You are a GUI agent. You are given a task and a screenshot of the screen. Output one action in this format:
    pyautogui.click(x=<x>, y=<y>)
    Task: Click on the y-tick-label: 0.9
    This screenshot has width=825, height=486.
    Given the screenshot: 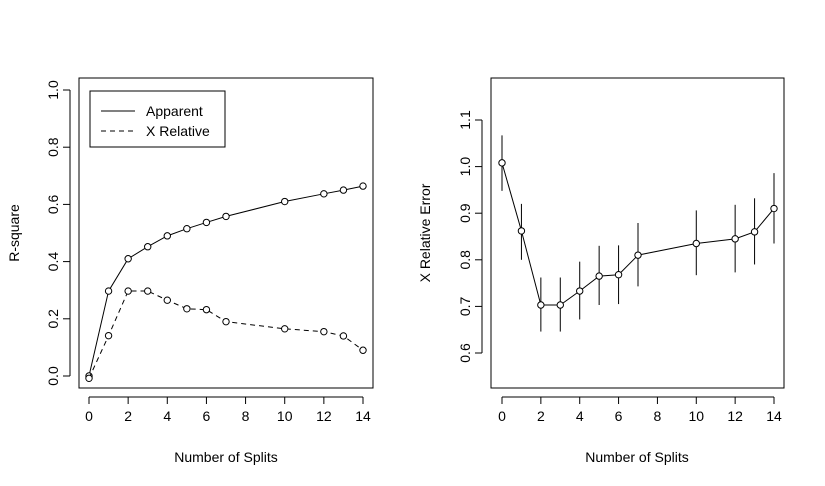 What is the action you would take?
    pyautogui.click(x=465, y=213)
    